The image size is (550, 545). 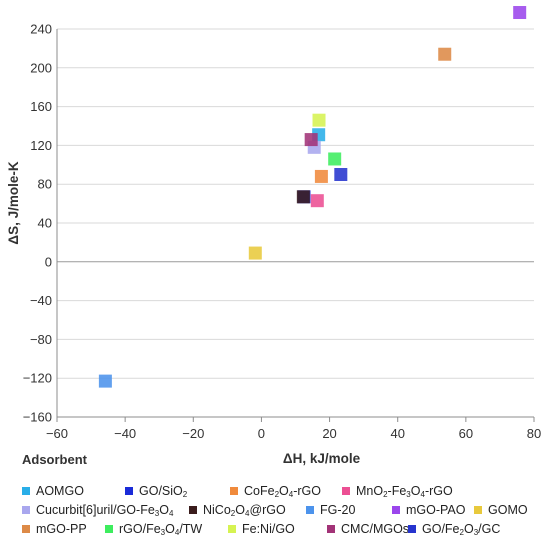 What do you see at coordinates (441, 529) in the screenshot?
I see `legend-label-text: GO/Fe` at bounding box center [441, 529].